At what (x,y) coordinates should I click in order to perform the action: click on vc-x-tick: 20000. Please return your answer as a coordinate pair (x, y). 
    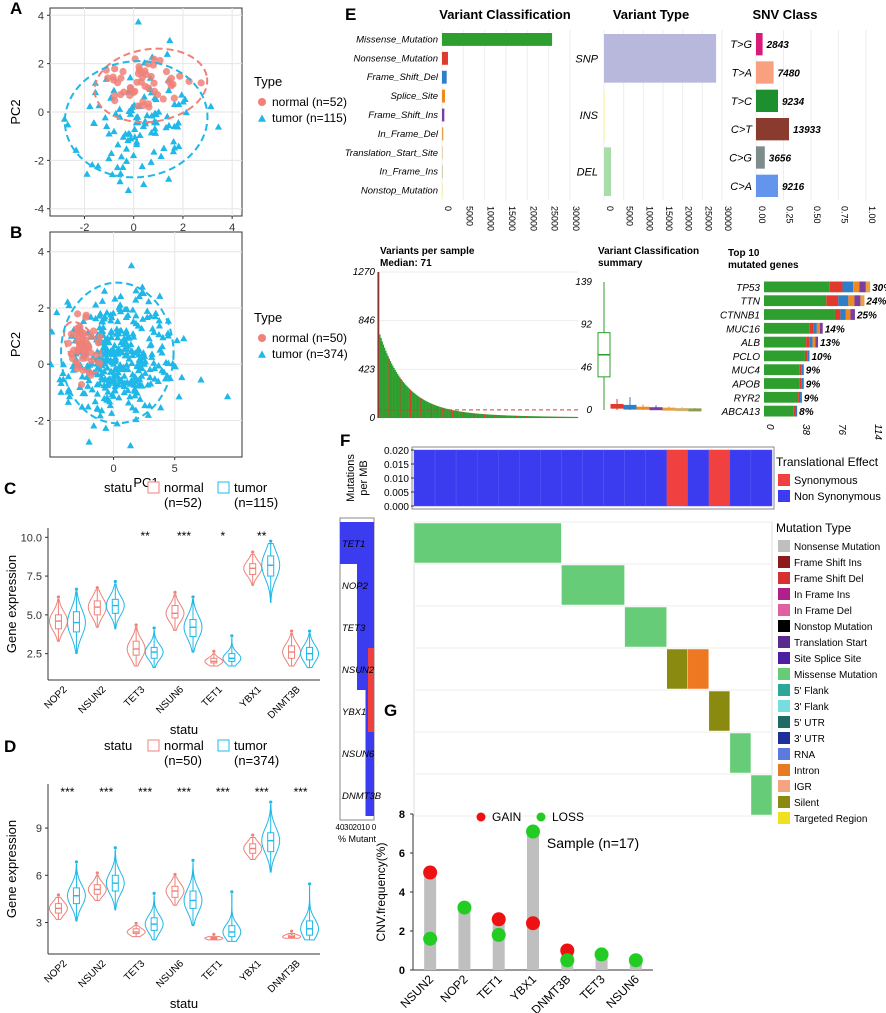
    Looking at the image, I should click on (533, 218).